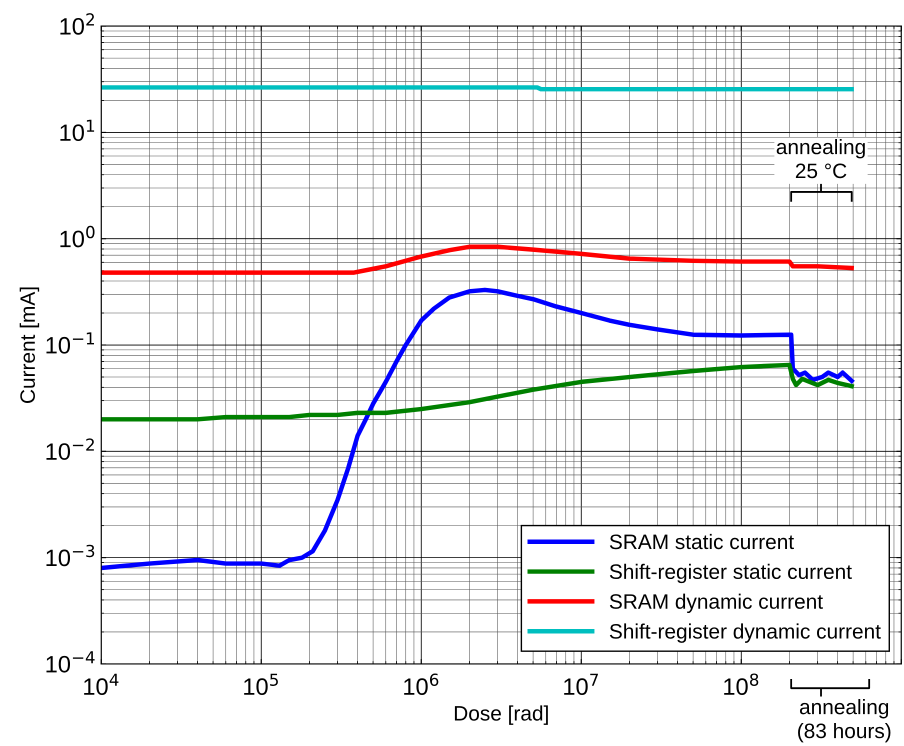 The height and width of the screenshot is (746, 904). I want to click on y-tick-label: 10$^{2}$, so click(77, 24).